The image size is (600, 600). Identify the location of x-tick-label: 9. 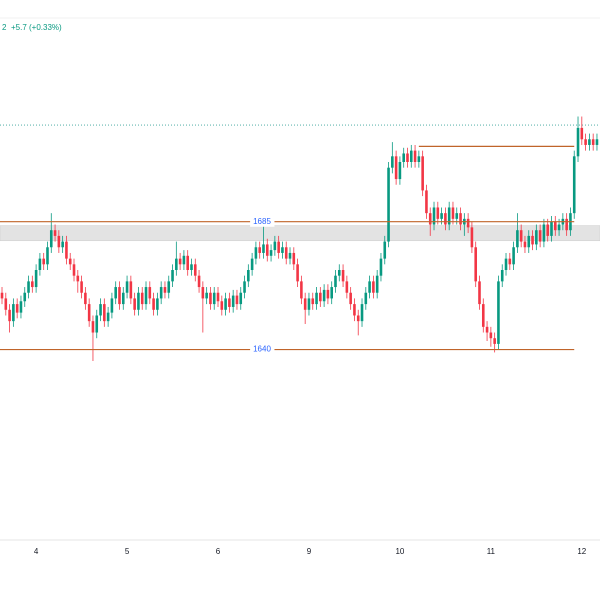
(309, 551).